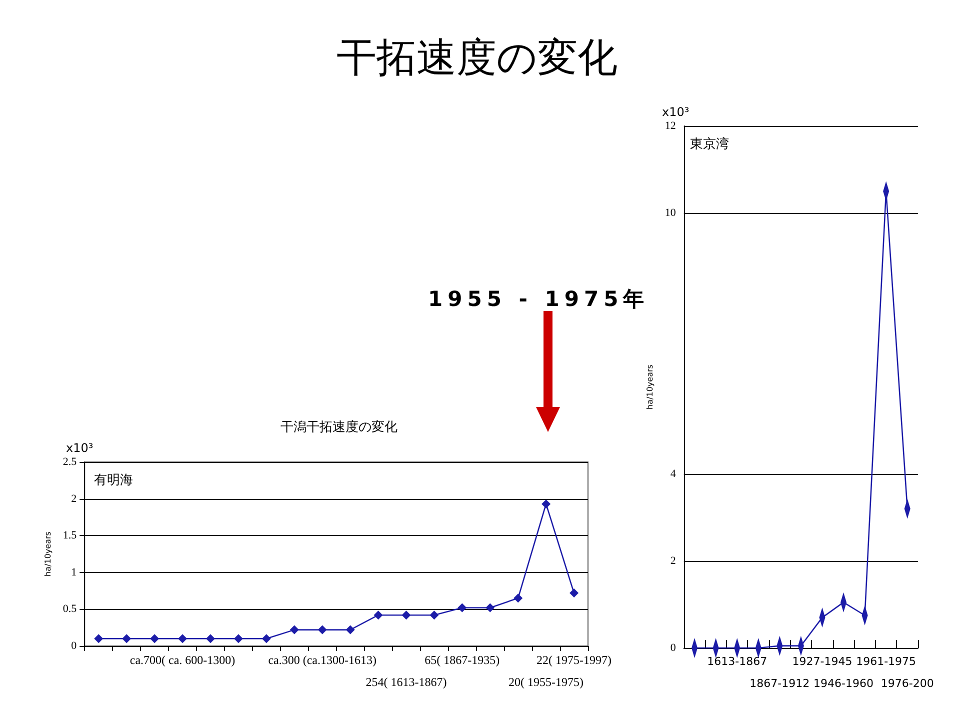 Image resolution: width=954 pixels, height=723 pixels. Describe the element at coordinates (822, 661) in the screenshot. I see `x-tick-label: 1927-1945` at that location.